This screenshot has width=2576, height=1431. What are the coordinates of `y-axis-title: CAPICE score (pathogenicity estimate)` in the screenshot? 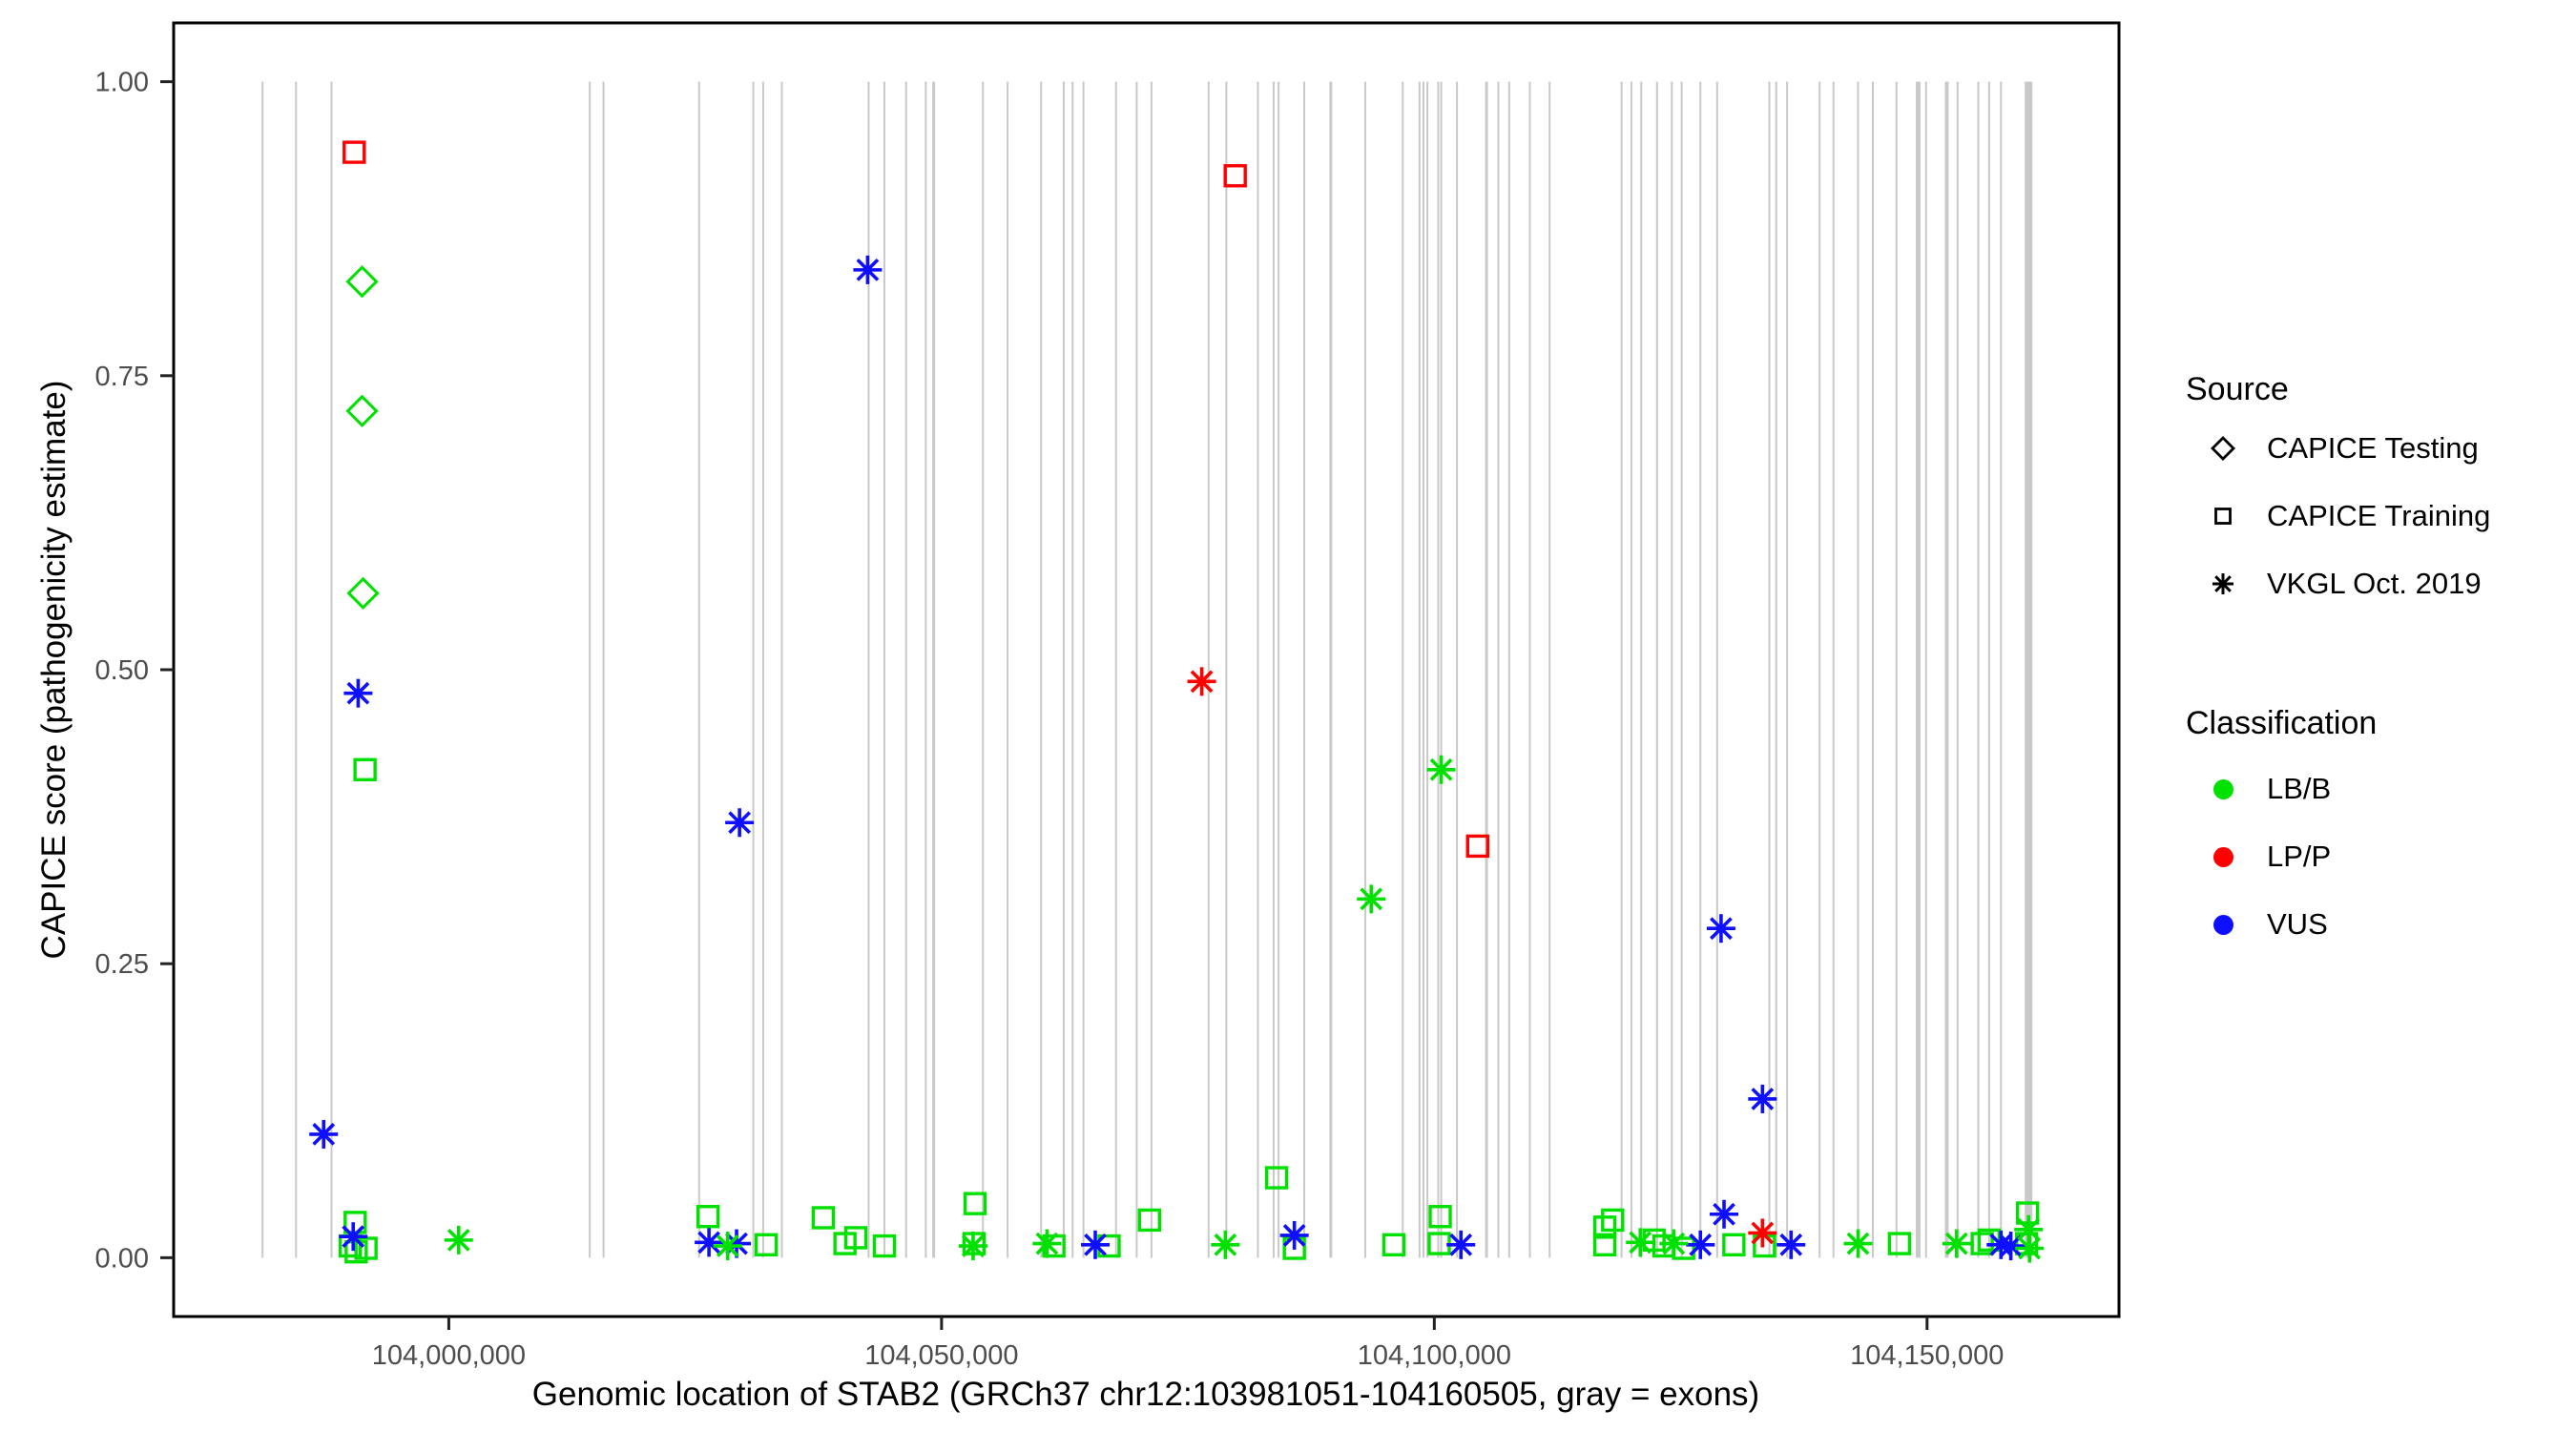 It's located at (54, 670).